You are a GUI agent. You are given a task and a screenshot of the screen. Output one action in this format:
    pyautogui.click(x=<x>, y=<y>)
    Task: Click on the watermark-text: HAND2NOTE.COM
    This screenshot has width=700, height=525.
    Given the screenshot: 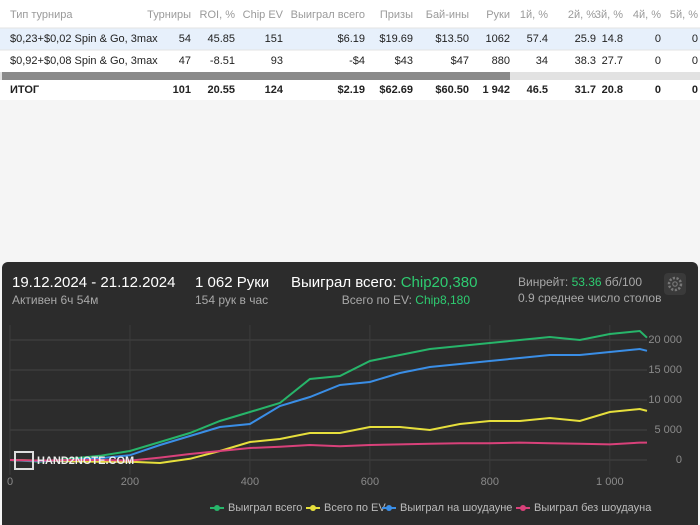 What is the action you would take?
    pyautogui.click(x=85, y=461)
    